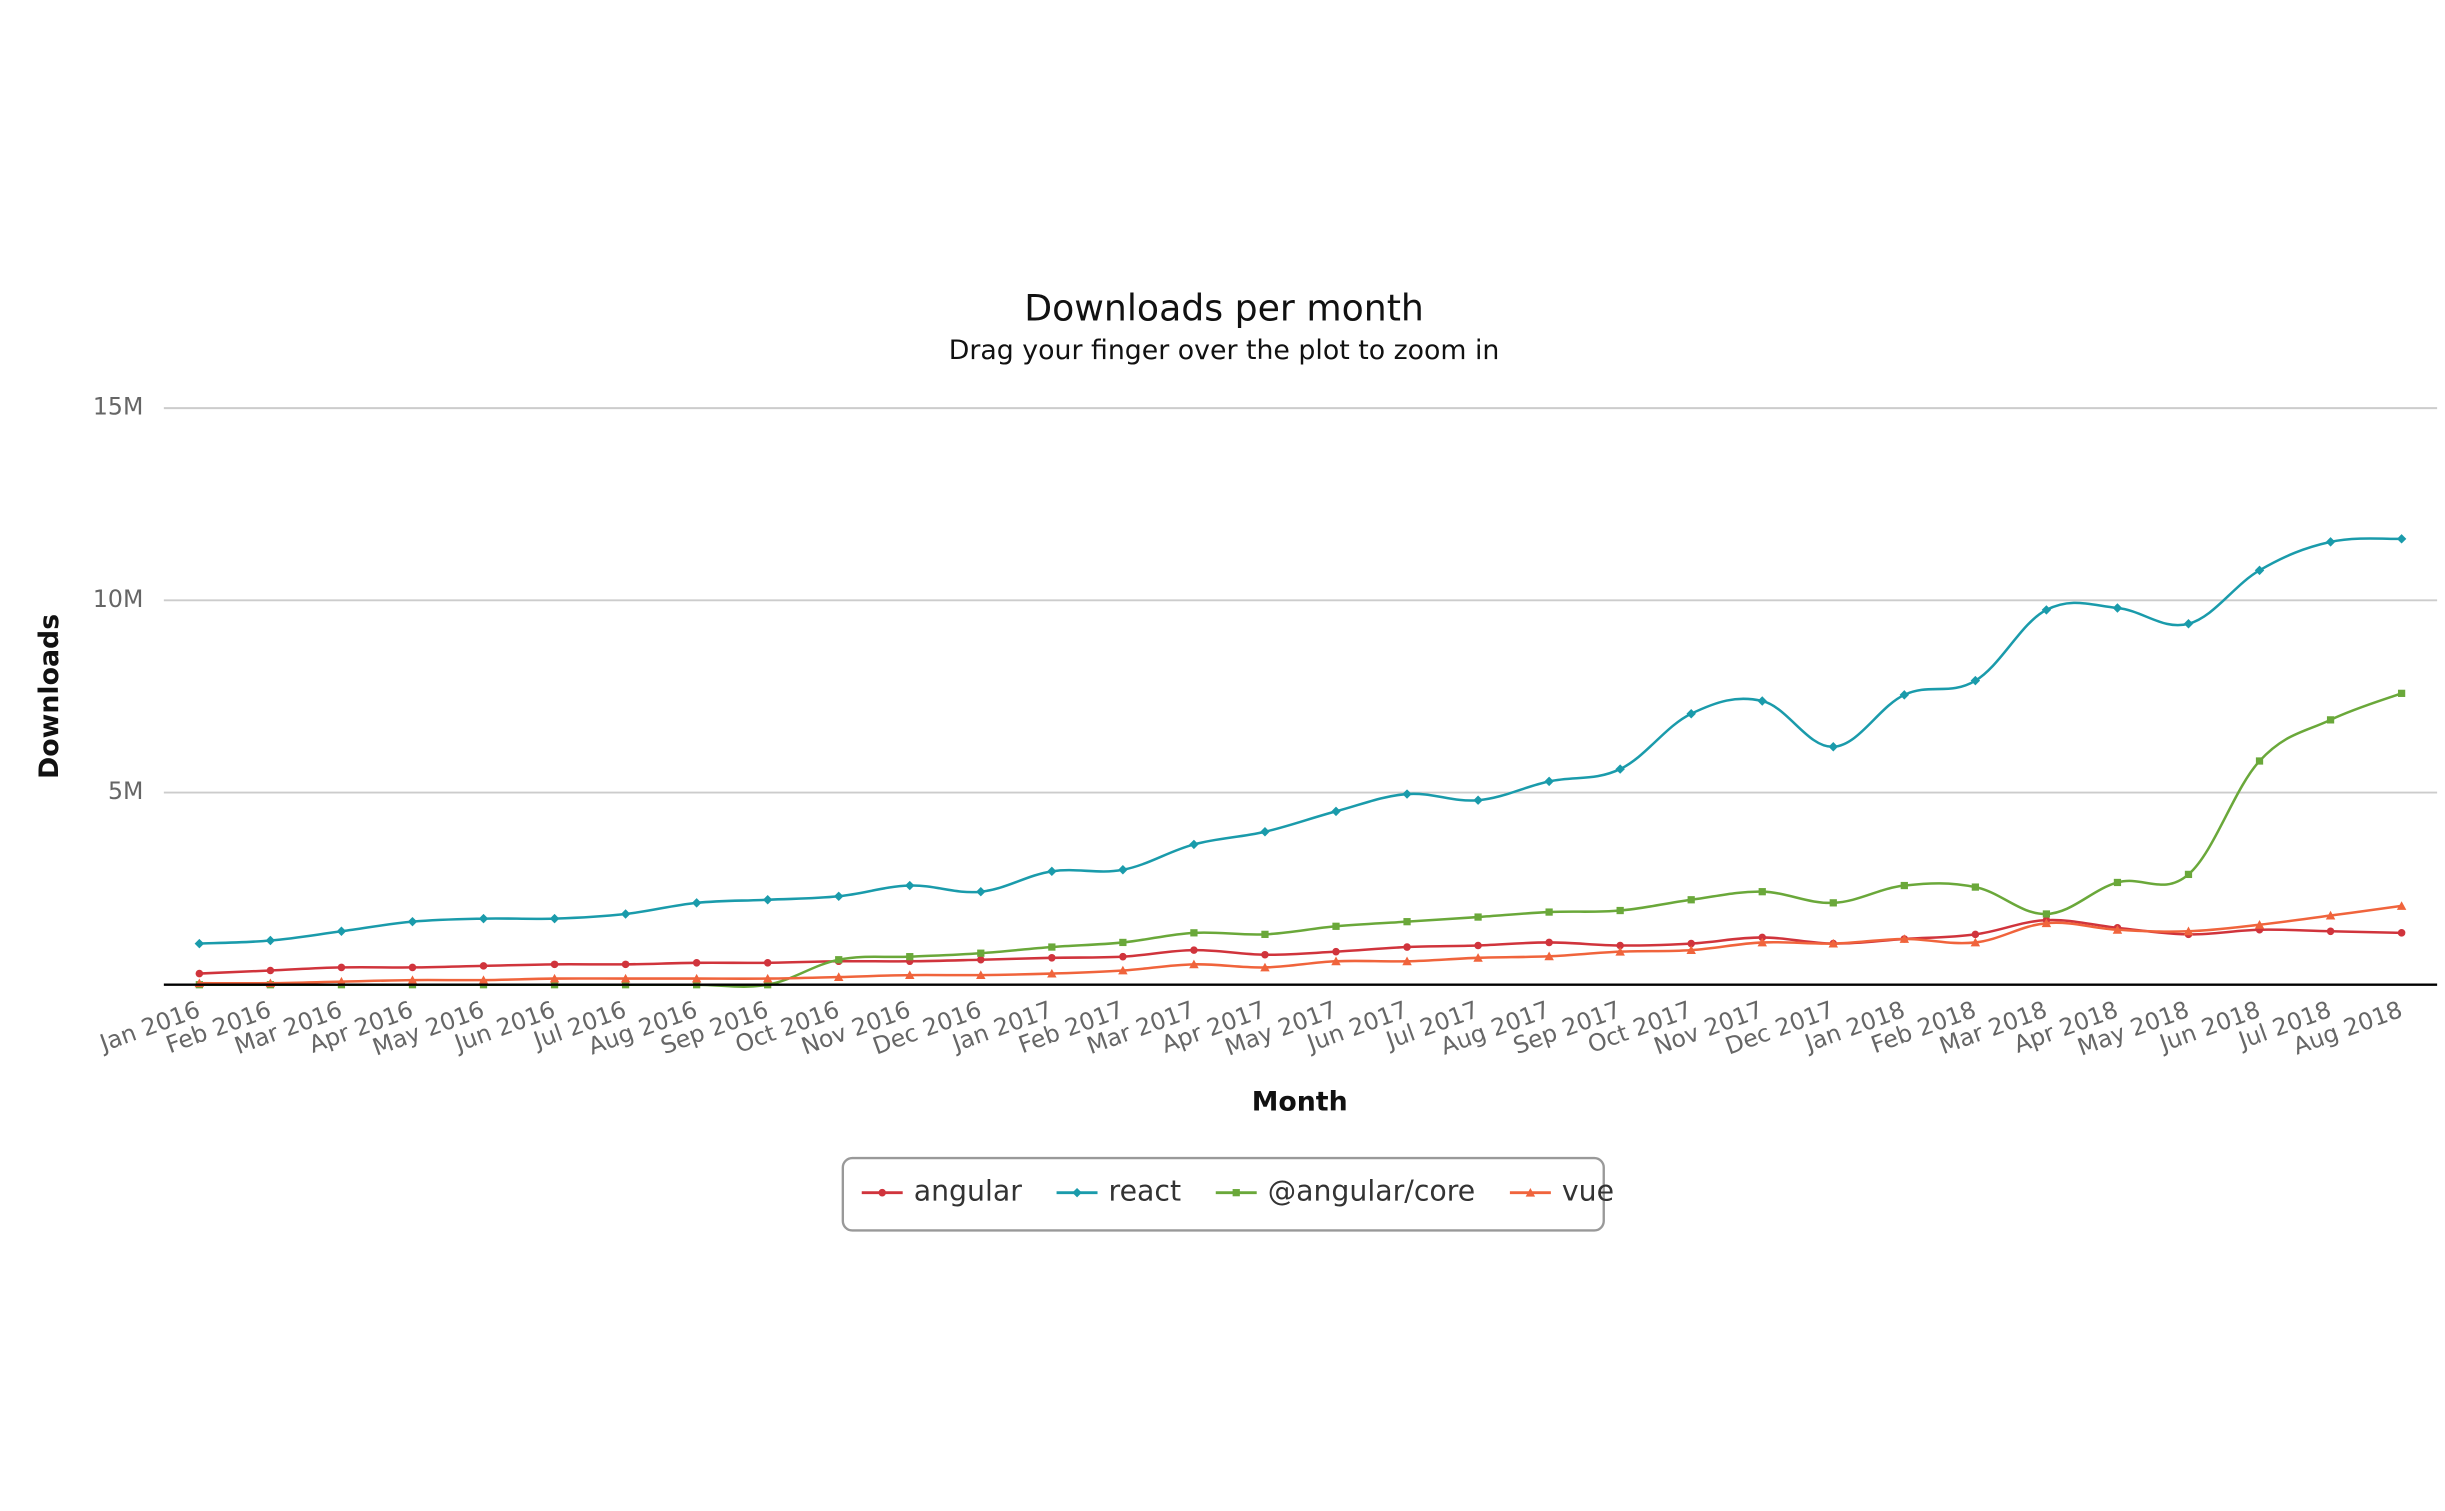 The image size is (2445, 1511). What do you see at coordinates (968, 1191) in the screenshot?
I see `legend-label: angular` at bounding box center [968, 1191].